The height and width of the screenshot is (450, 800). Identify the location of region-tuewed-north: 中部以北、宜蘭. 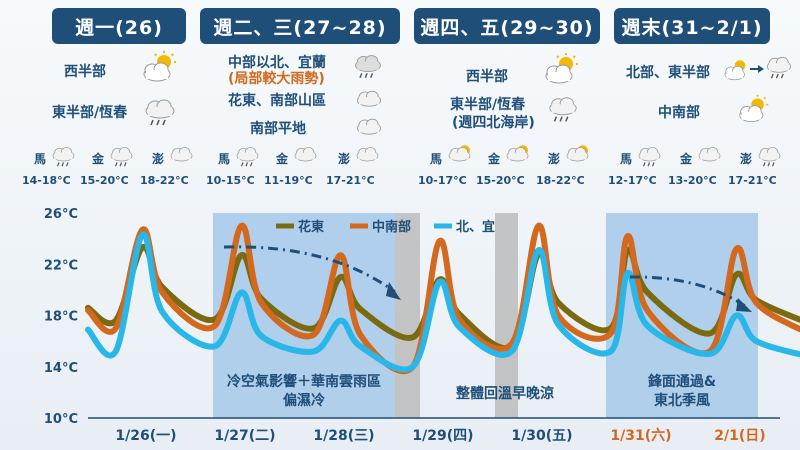
(277, 63).